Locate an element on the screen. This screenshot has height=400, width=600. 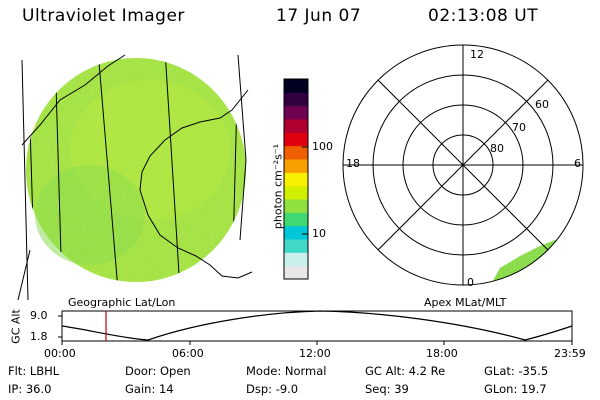
colorbar-ticks is located at coordinates (305, 190).